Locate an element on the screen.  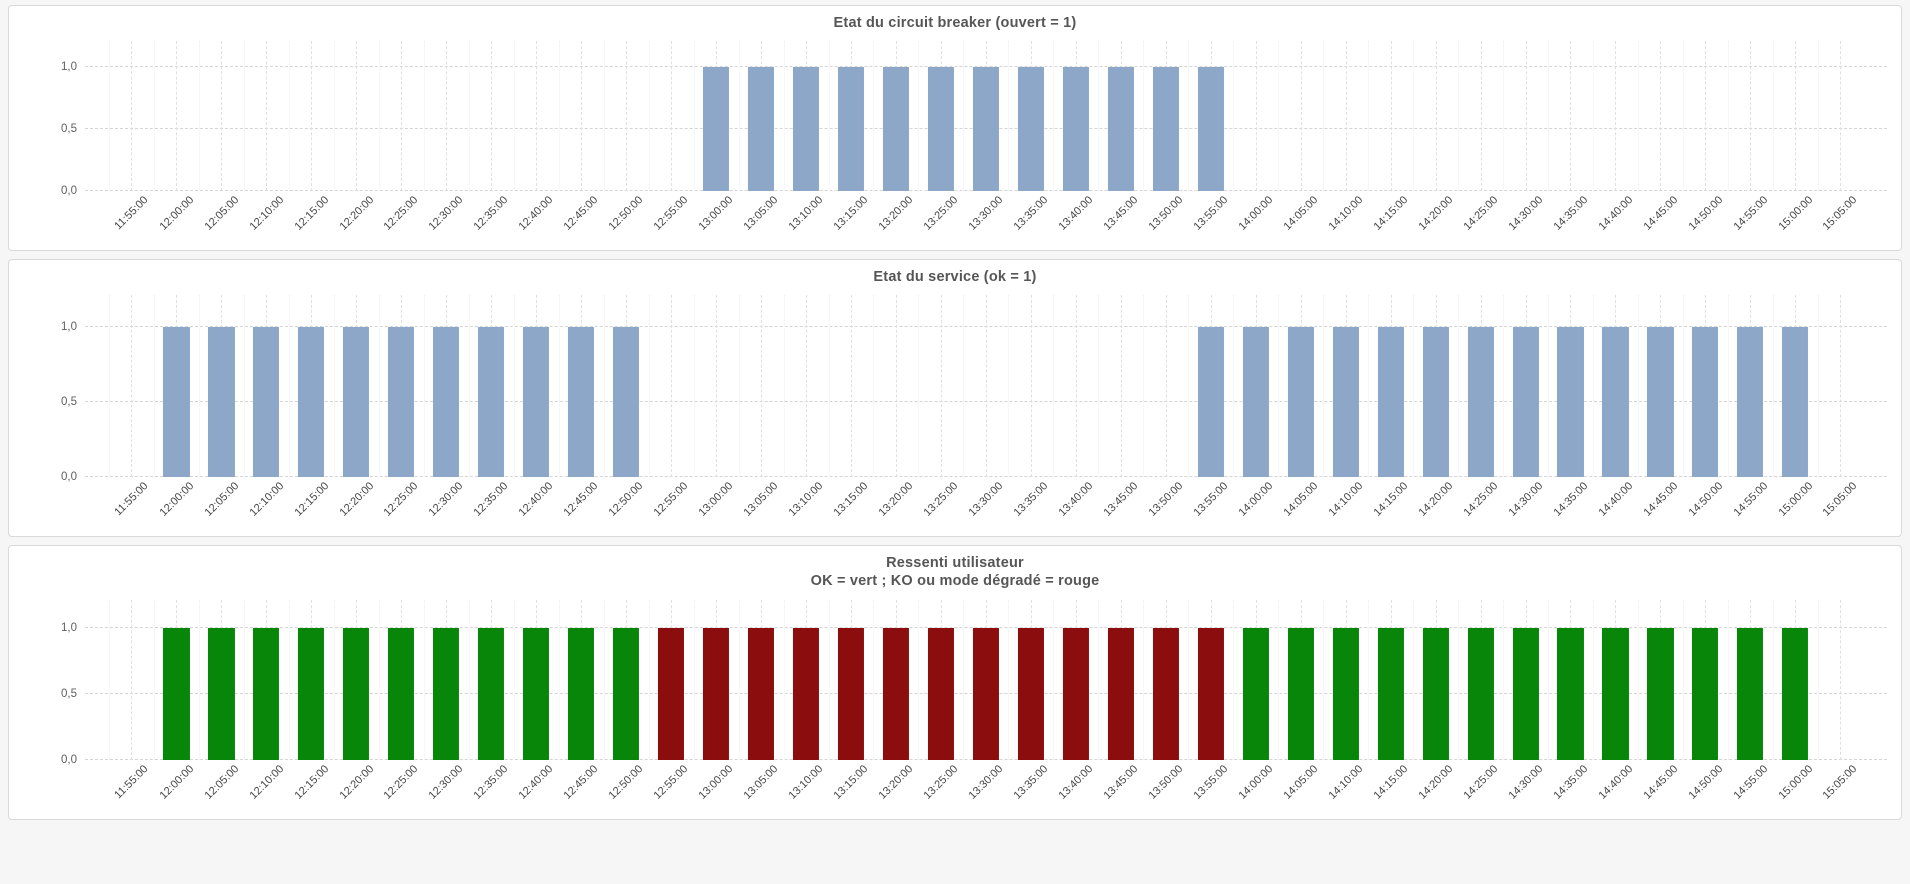
x-tick-label: 13:30:00 is located at coordinates (986, 782).